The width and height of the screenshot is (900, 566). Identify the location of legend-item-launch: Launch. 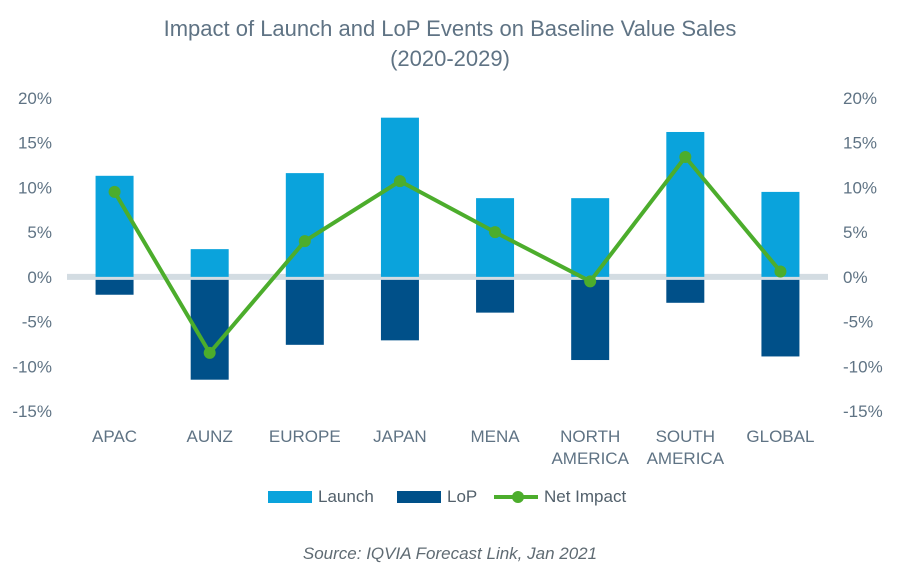
(321, 497).